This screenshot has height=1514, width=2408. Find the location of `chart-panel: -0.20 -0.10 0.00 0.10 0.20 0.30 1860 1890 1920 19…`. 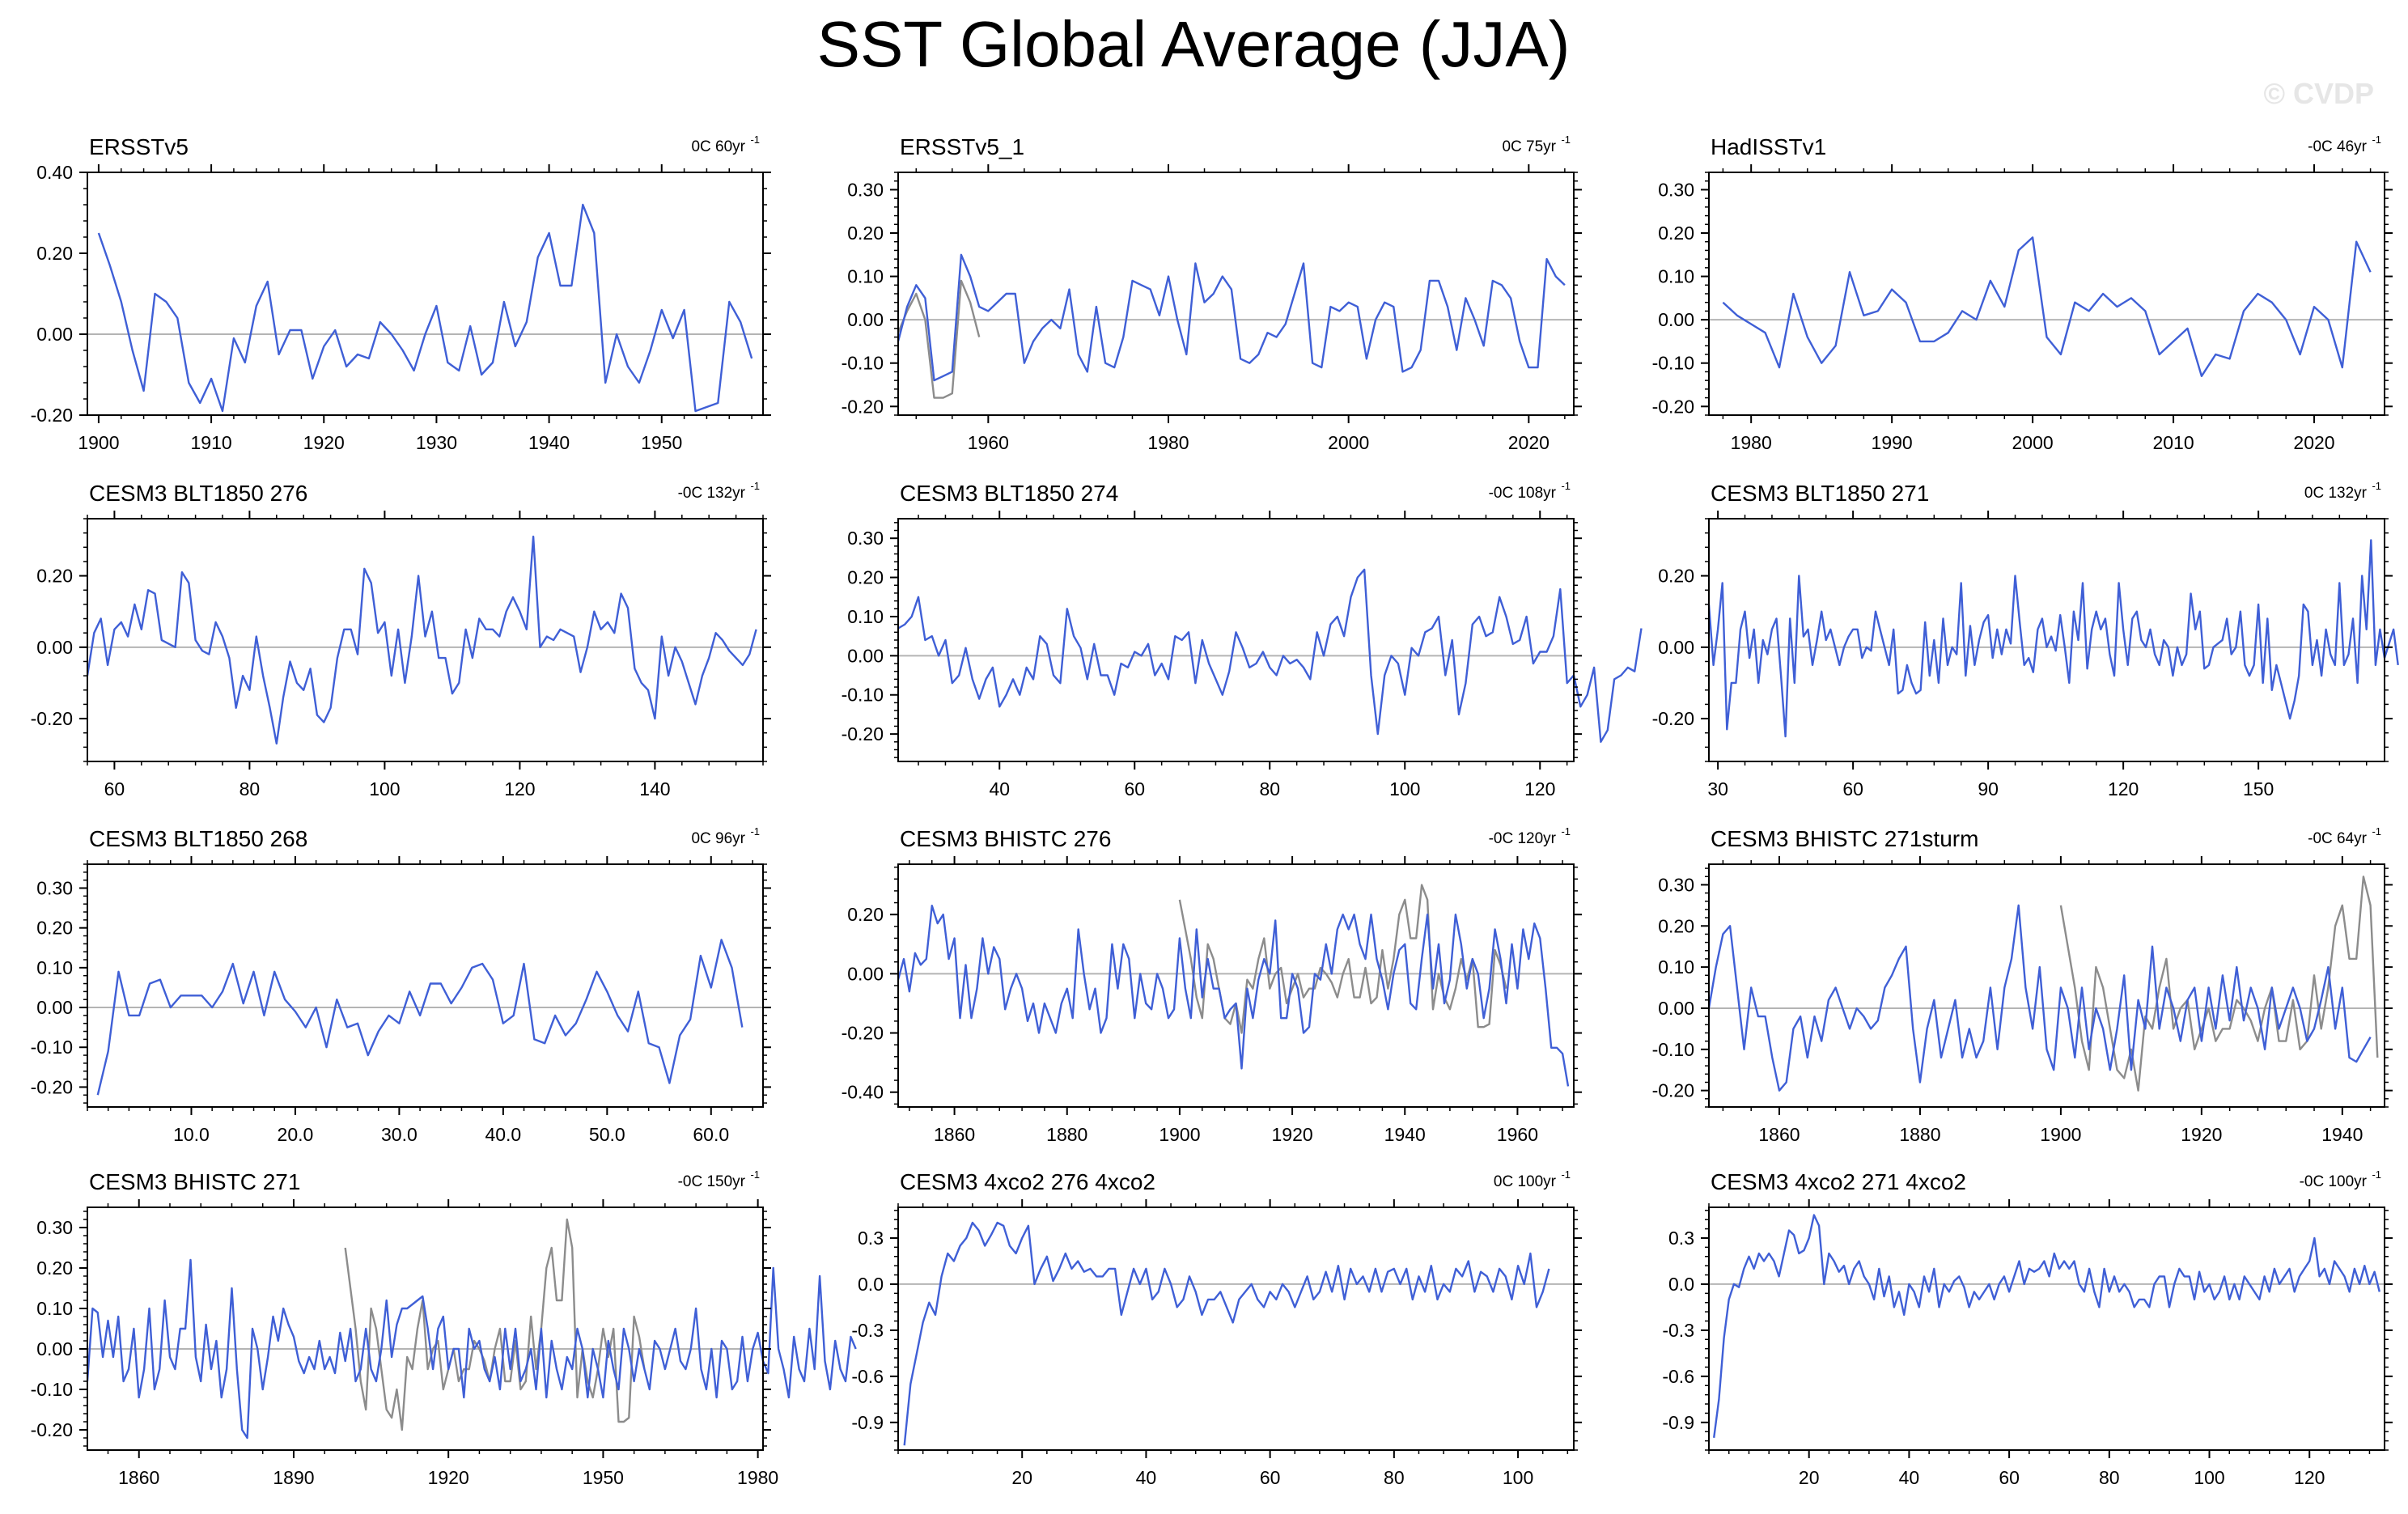

chart-panel: -0.20 -0.10 0.00 0.10 0.20 0.30 1860 1890 1920 19… is located at coordinates (444, 1328).